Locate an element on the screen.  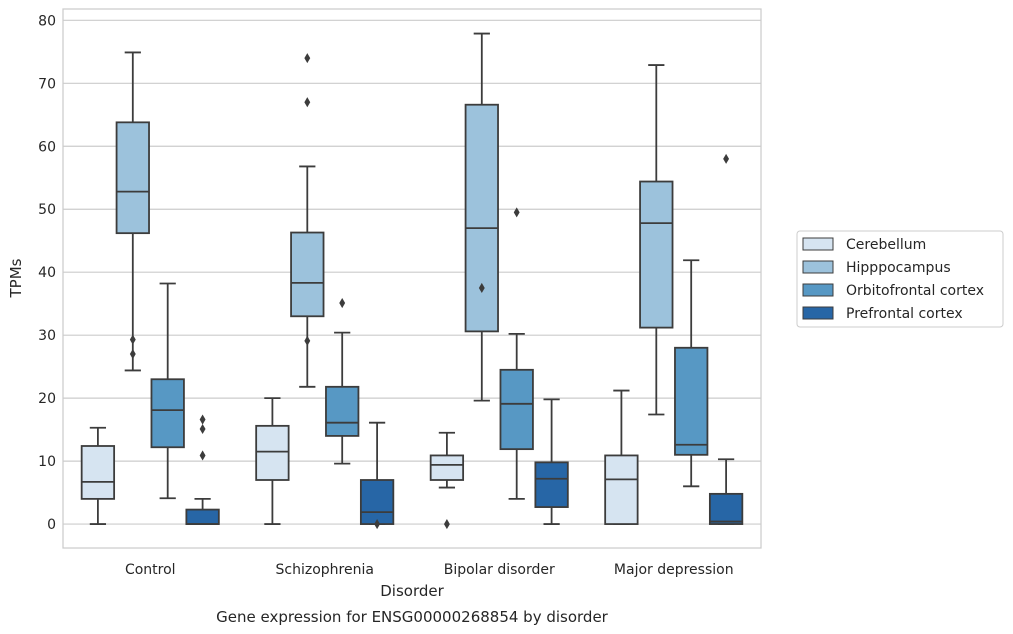
x-tick-label: Schizophrenia is located at coordinates (325, 570).